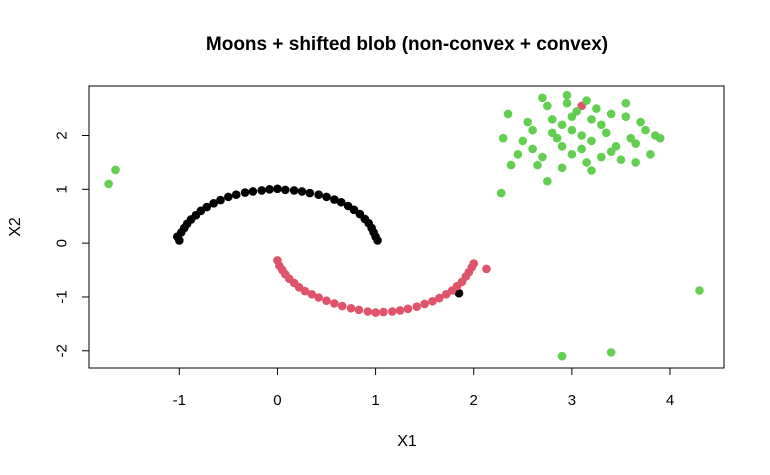 Image resolution: width=770 pixels, height=475 pixels. What do you see at coordinates (62, 296) in the screenshot?
I see `y-tick-label: -1` at bounding box center [62, 296].